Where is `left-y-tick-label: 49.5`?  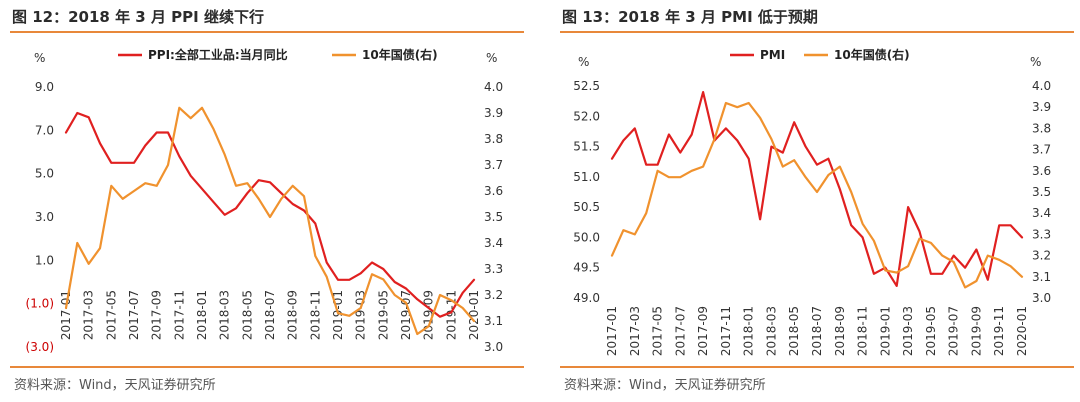 left-y-tick-label: 49.5 is located at coordinates (586, 268).